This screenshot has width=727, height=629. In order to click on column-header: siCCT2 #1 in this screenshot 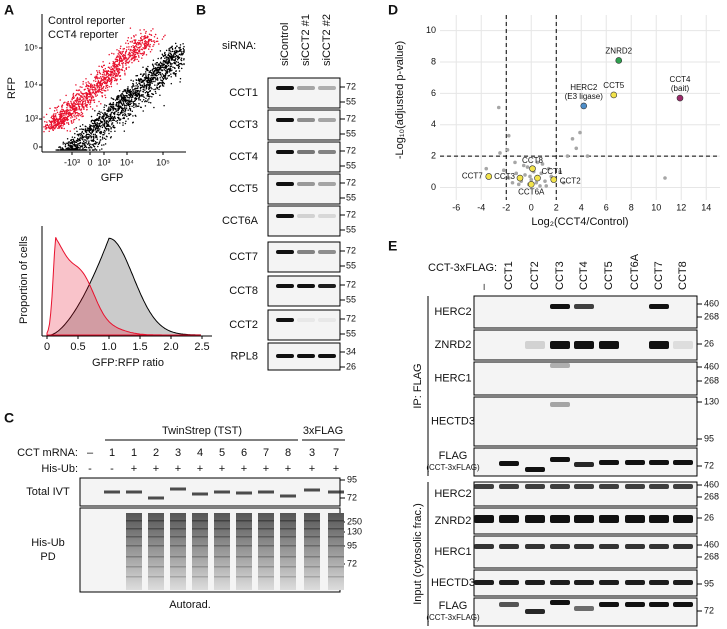, I will do `click(306, 40)`.